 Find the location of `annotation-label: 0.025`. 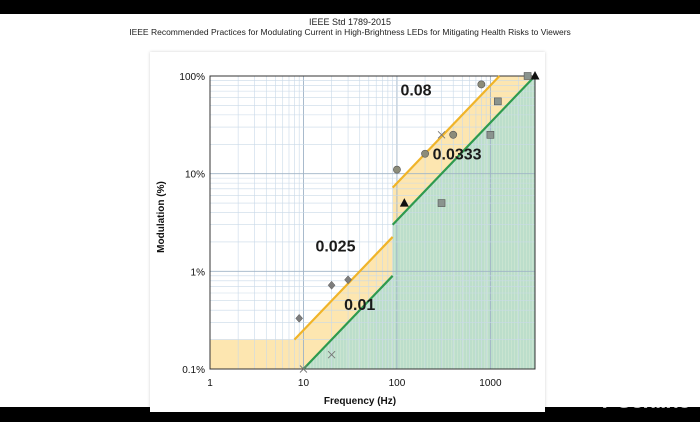

annotation-label: 0.025 is located at coordinates (335, 246).